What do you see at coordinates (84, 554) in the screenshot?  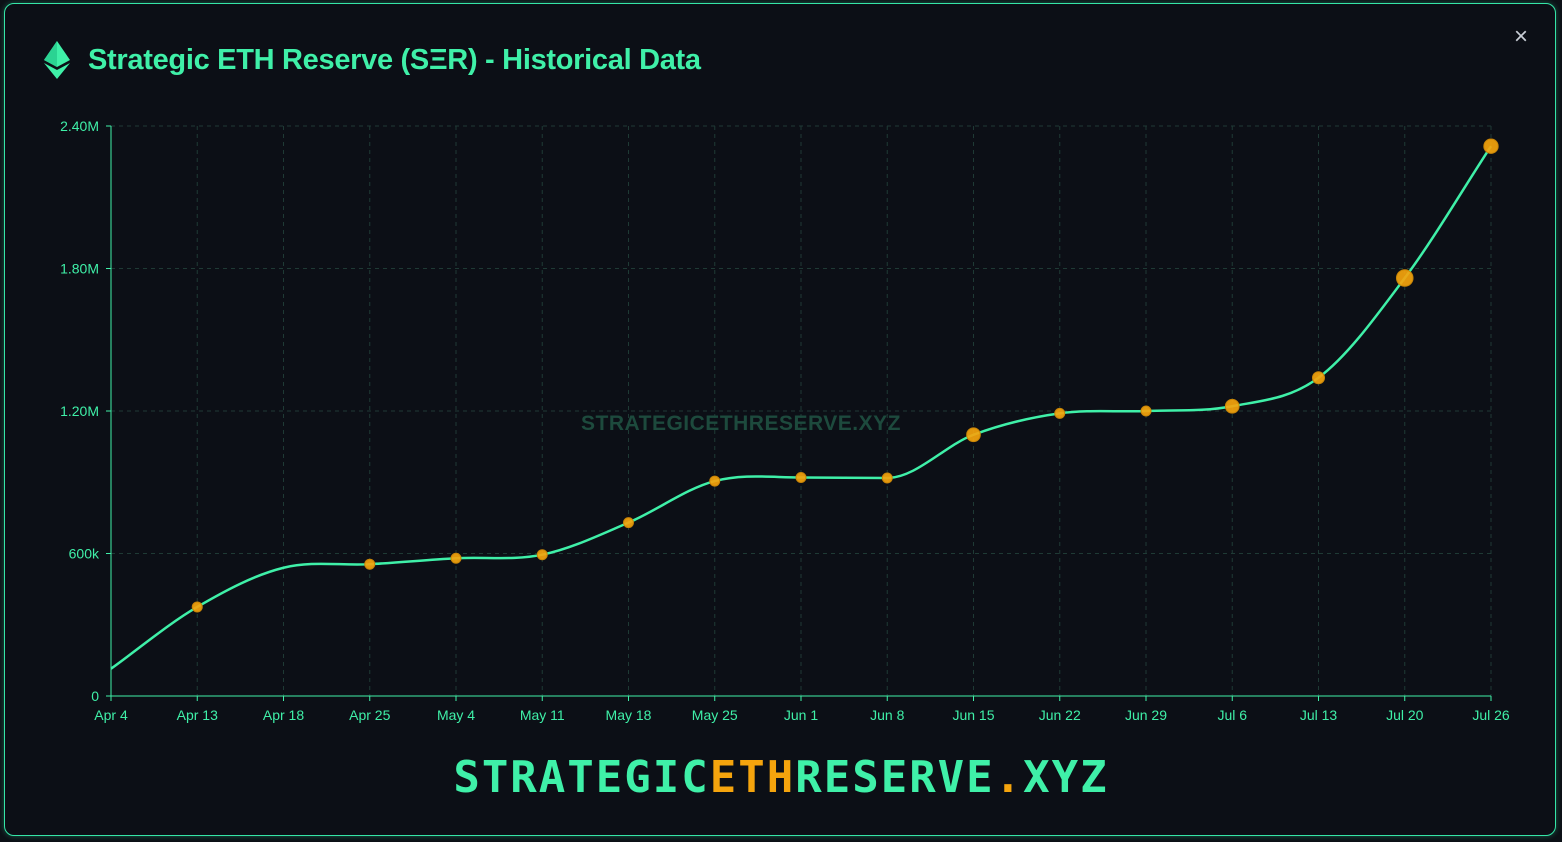 I see `y-tick-label: 600k` at bounding box center [84, 554].